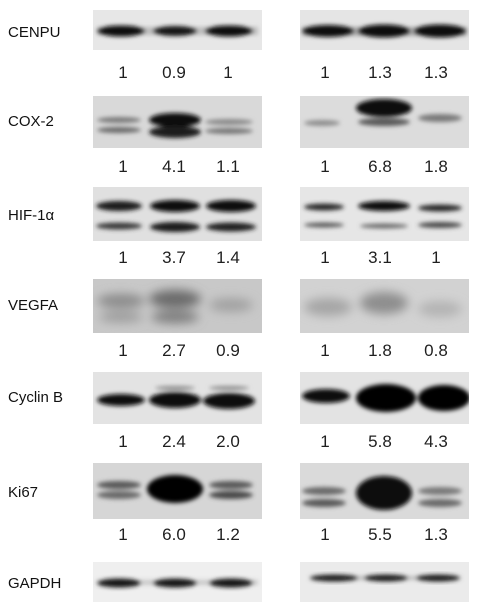  What do you see at coordinates (177, 582) in the screenshot?
I see `blot-gapdh-left` at bounding box center [177, 582].